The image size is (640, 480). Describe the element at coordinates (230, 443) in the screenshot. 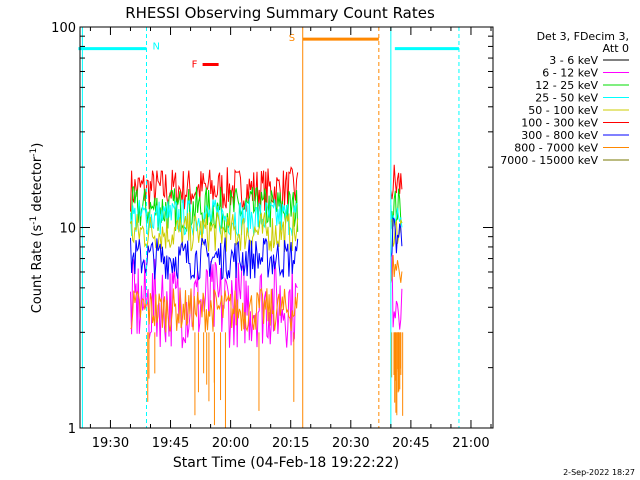

I see `x-tick-label: 20:00` at that location.